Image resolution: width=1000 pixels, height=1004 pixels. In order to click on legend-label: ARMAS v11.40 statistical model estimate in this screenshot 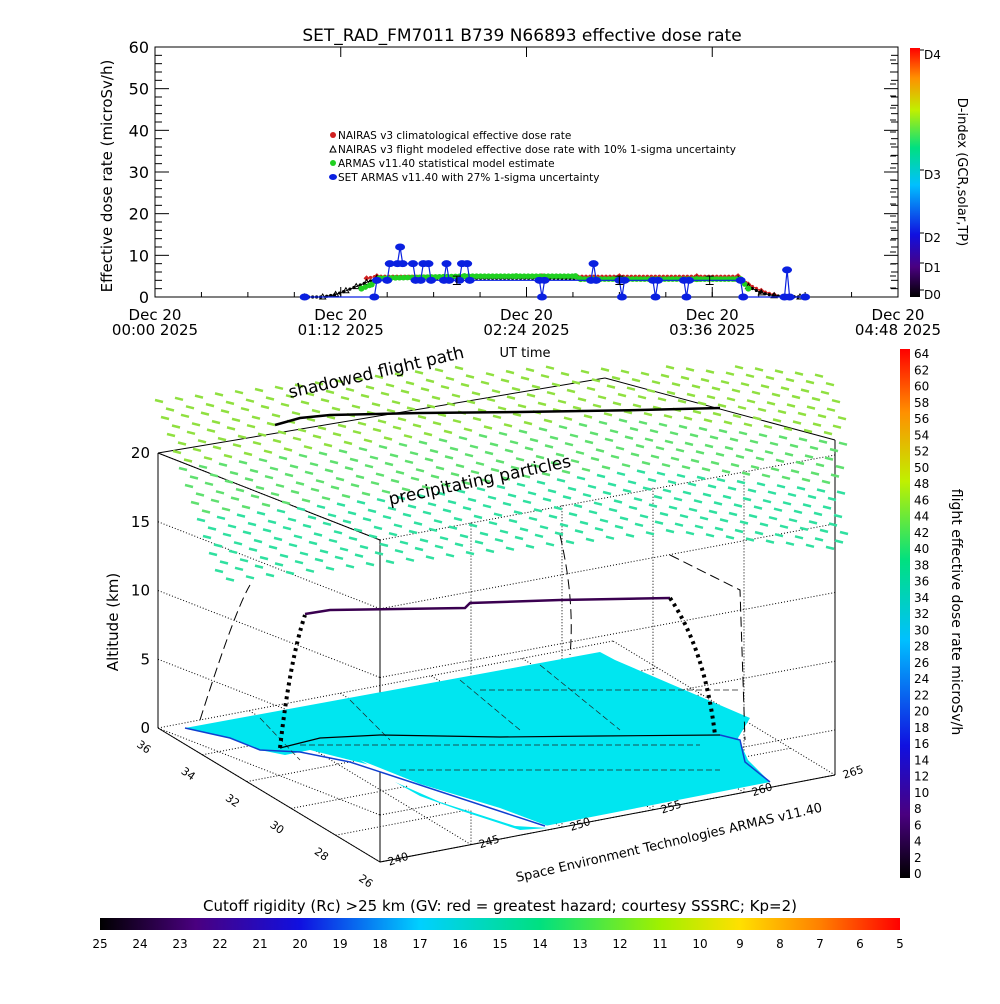, I will do `click(446, 164)`.